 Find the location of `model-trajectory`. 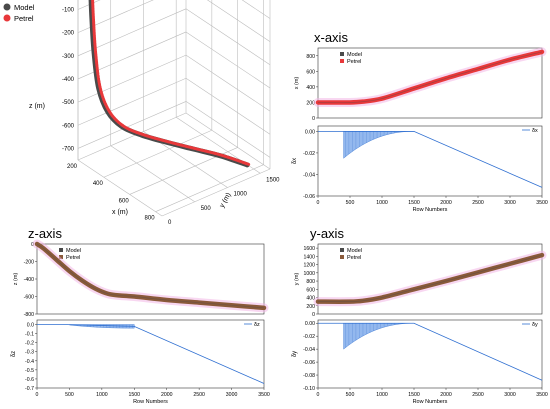

model-trajectory is located at coordinates (169, 84).